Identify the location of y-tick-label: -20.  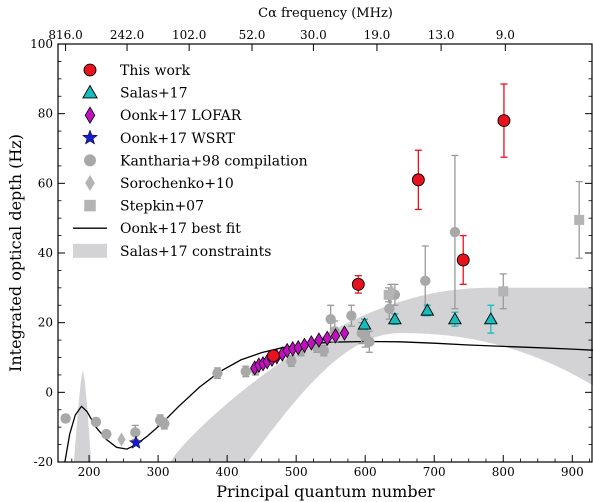
(43, 462).